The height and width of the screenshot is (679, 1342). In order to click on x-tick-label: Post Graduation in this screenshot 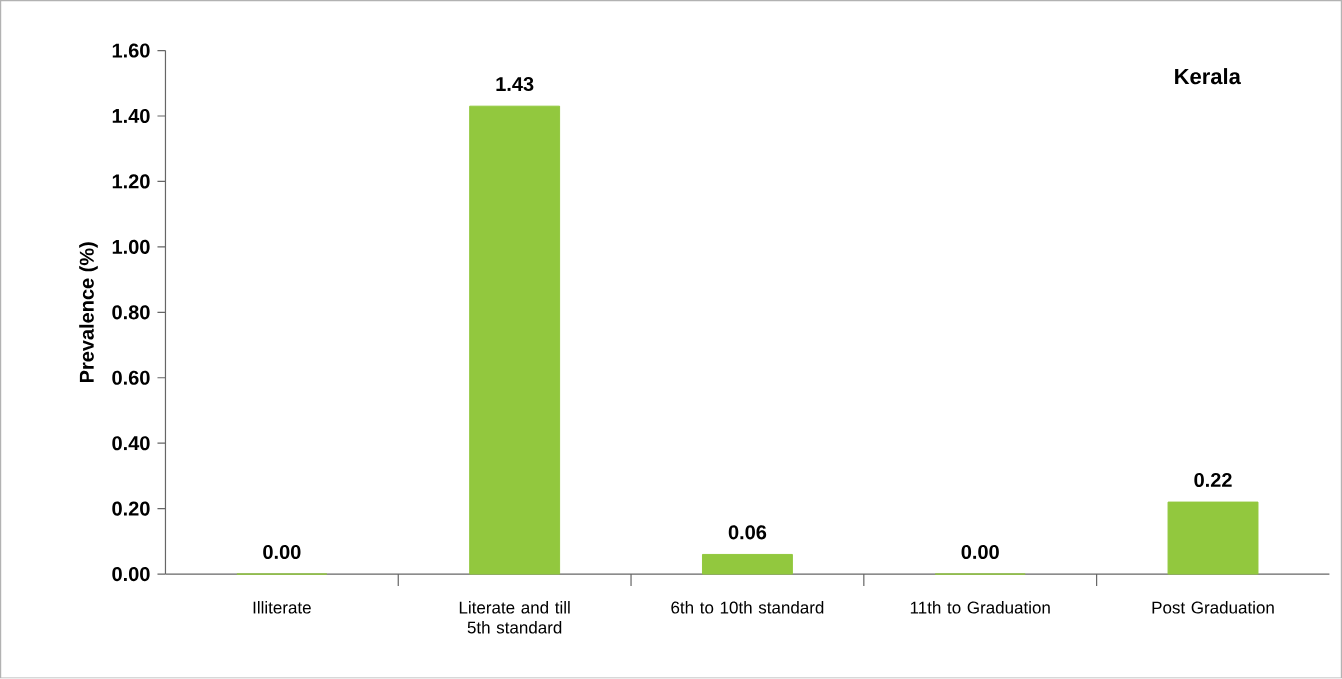, I will do `click(1213, 607)`.